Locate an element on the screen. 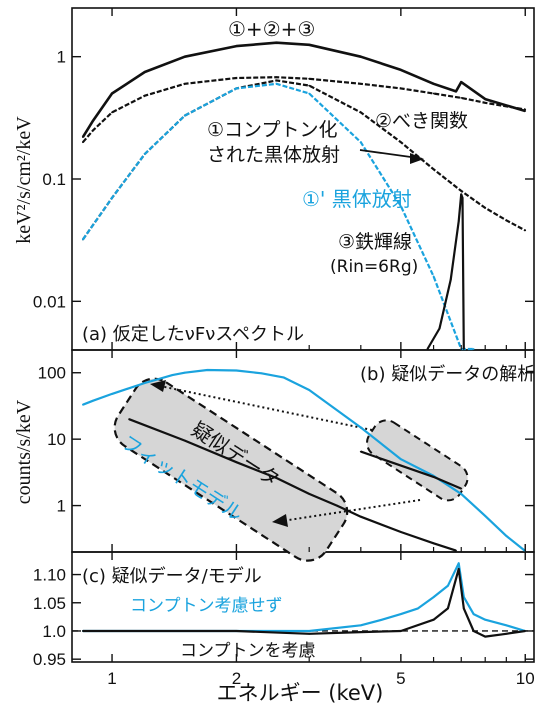 This screenshot has width=552, height=712. y-tick-label: 100 is located at coordinates (52, 373).